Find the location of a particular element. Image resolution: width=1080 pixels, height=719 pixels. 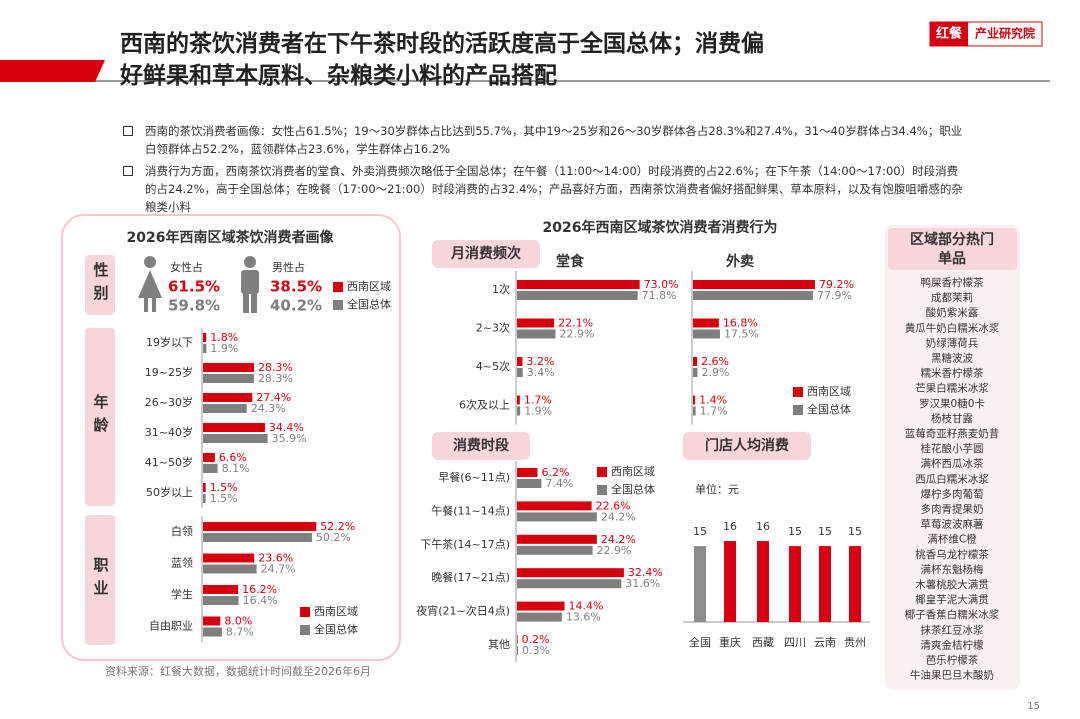

value-label: 2.9% is located at coordinates (715, 372).